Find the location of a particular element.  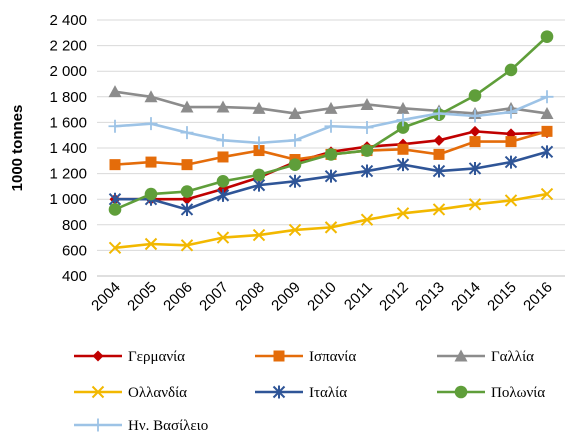

x-tick-label: 2015 is located at coordinates (502, 297).